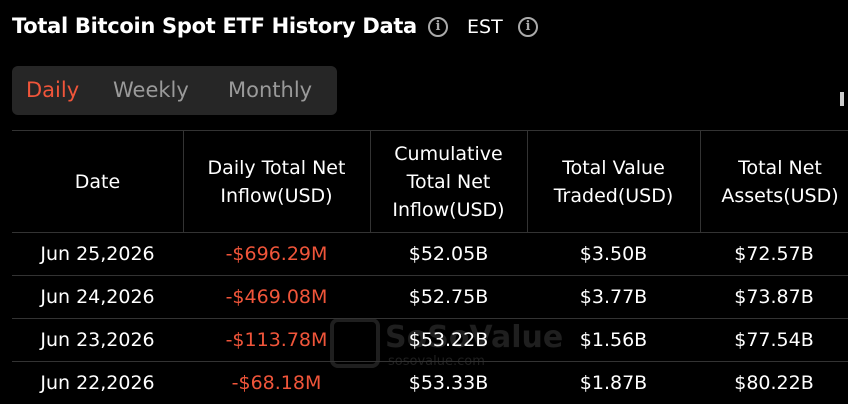 This screenshot has width=848, height=404. I want to click on table-cell: $73.87B, so click(774, 297).